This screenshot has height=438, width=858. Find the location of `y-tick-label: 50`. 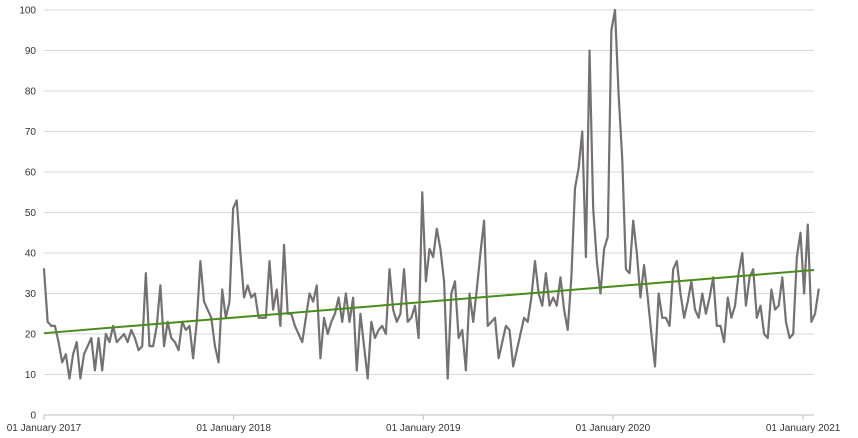

y-tick-label: 50 is located at coordinates (31, 213).